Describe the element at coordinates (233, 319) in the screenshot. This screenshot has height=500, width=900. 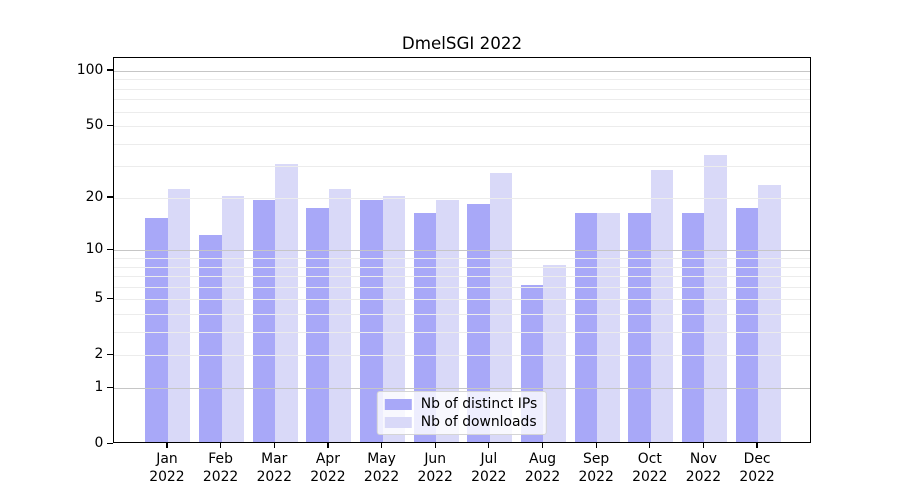
I see `bar-downloads-feb` at that location.